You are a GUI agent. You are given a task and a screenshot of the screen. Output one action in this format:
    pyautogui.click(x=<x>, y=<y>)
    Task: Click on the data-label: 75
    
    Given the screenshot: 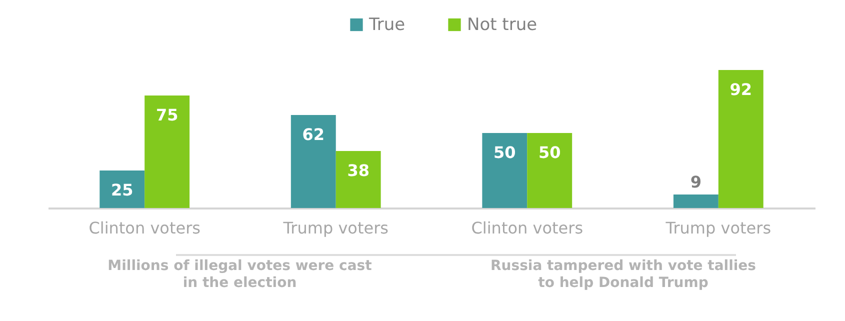 What is the action you would take?
    pyautogui.click(x=167, y=115)
    